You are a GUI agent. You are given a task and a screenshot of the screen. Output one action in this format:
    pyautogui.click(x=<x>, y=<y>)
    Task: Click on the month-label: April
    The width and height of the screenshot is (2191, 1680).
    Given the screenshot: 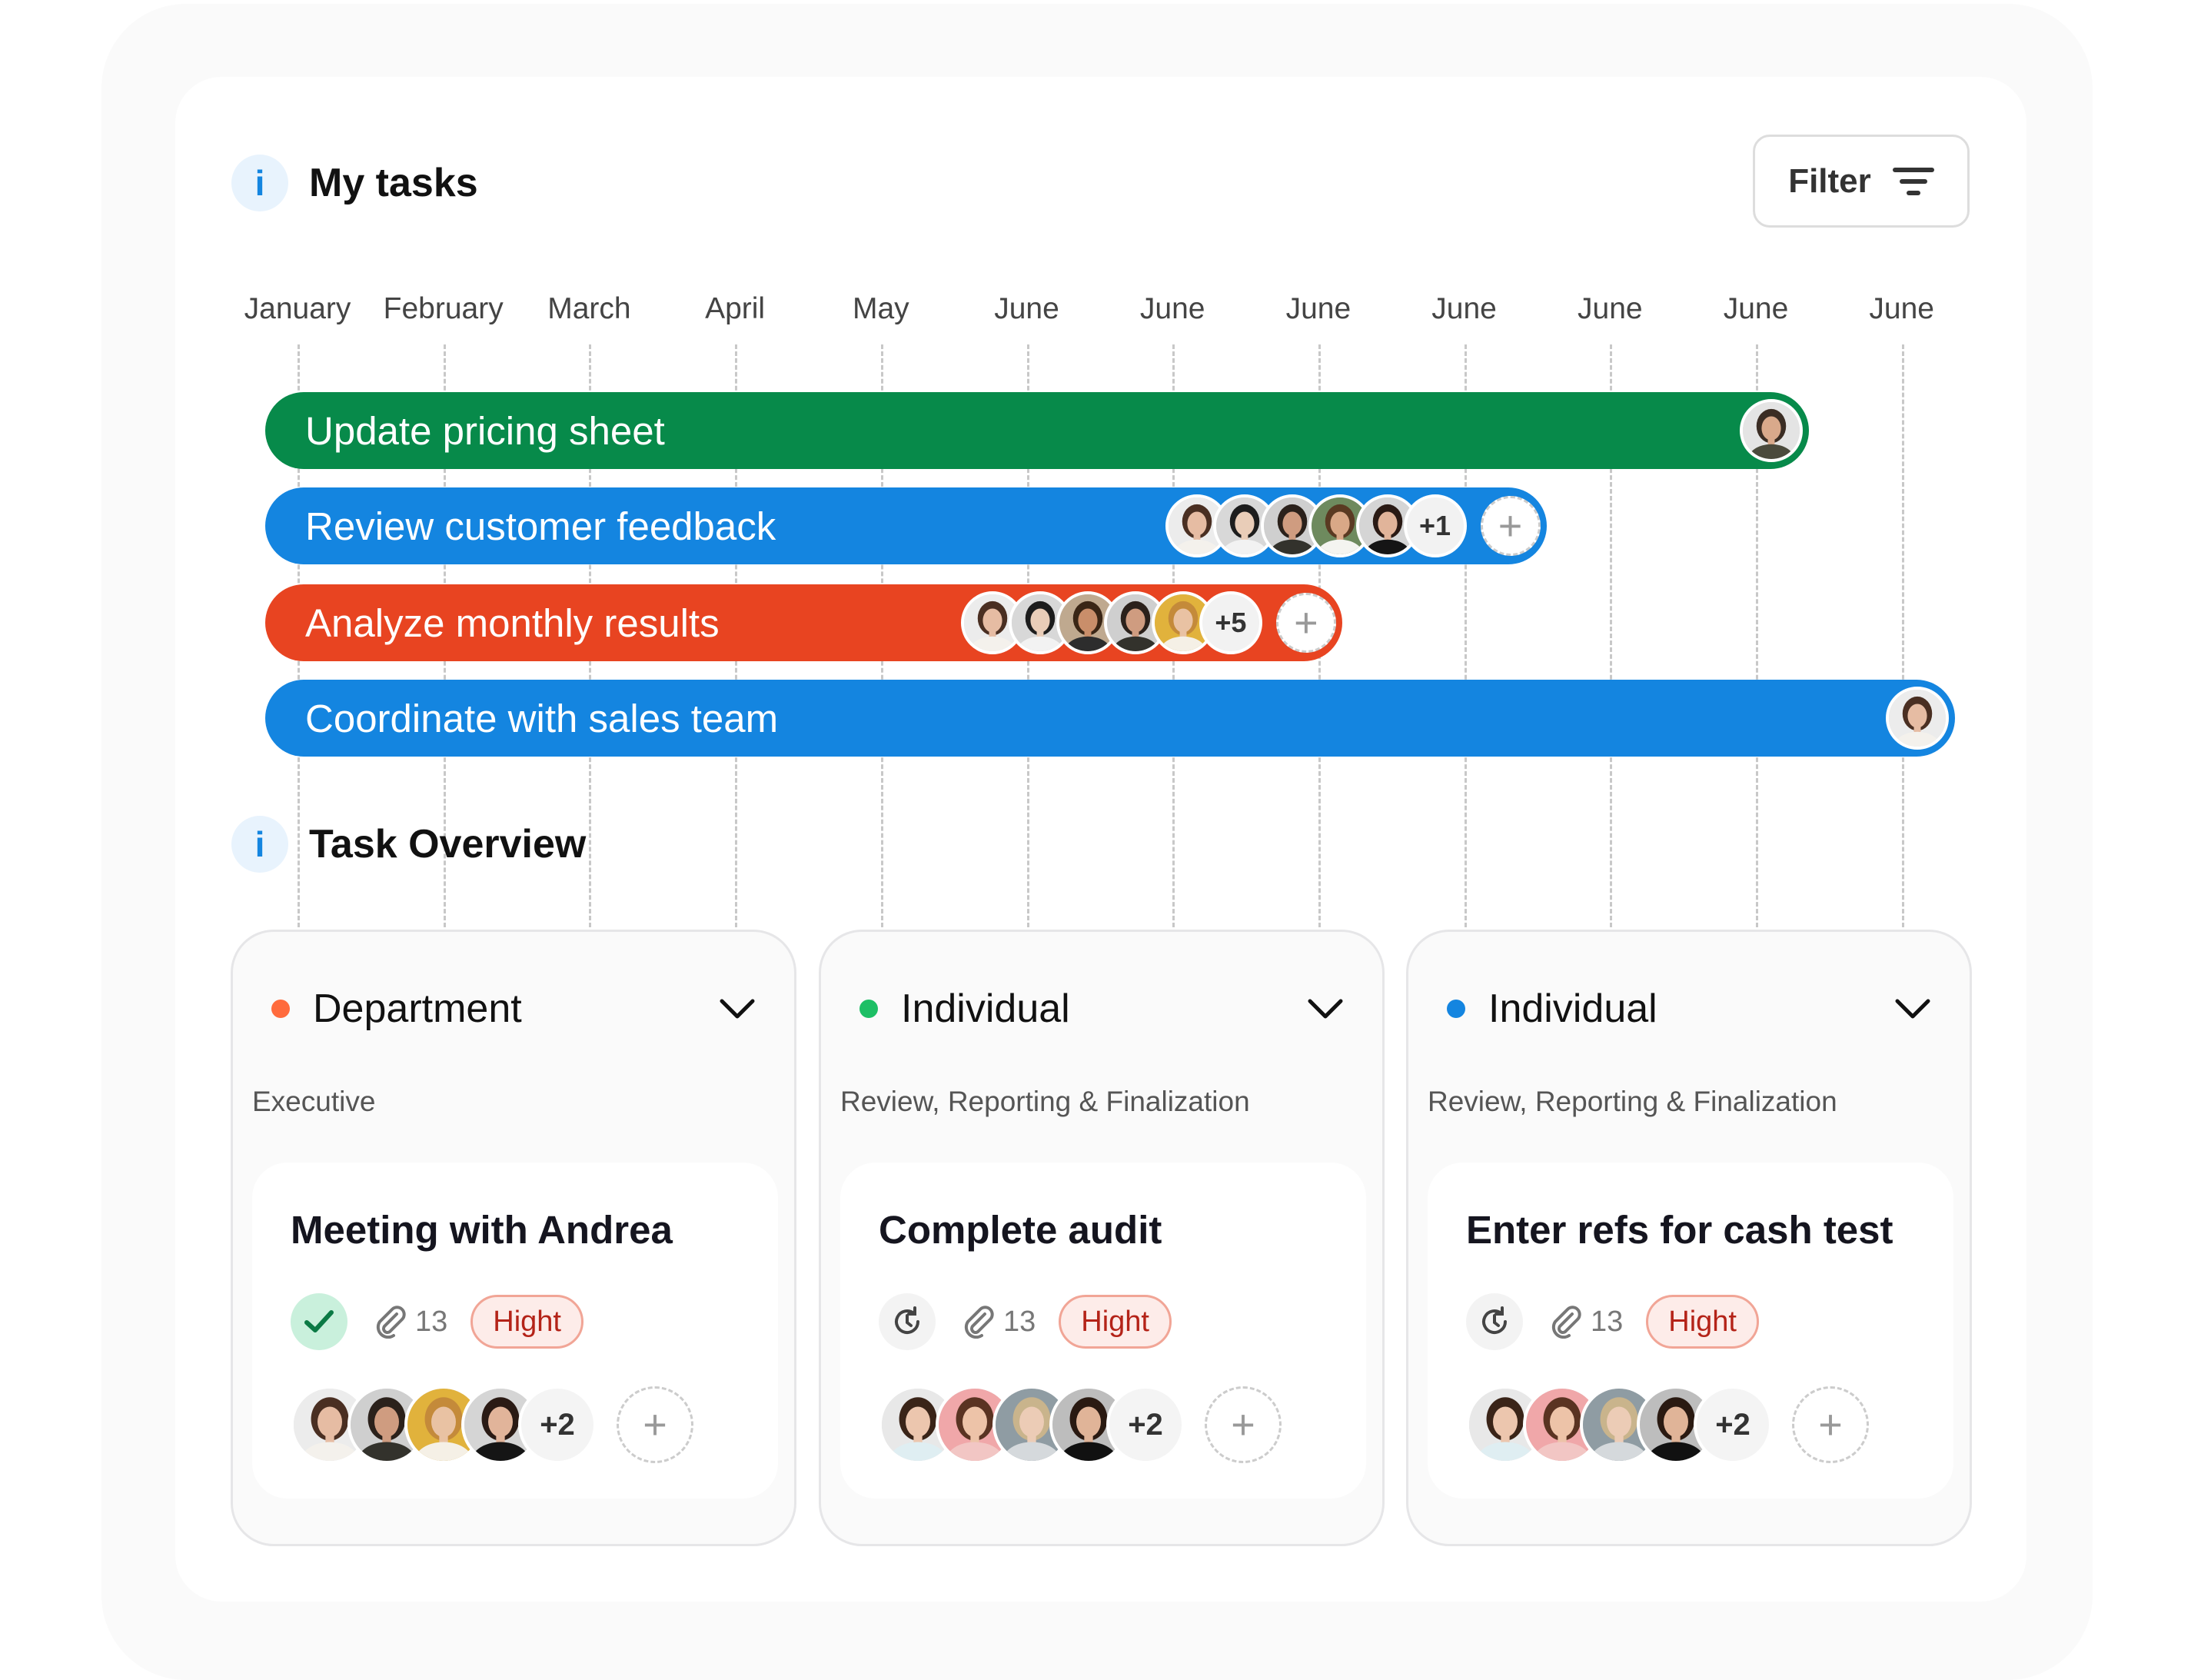 What is the action you would take?
    pyautogui.click(x=735, y=308)
    